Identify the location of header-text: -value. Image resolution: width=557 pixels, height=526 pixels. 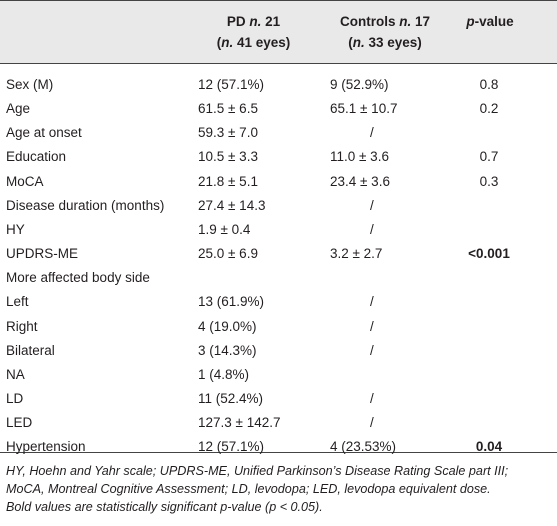
(494, 21).